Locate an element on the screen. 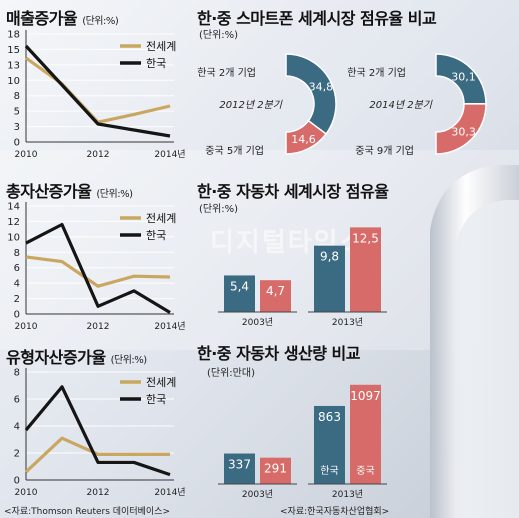 The height and width of the screenshot is (518, 519). chart2-title-text: 총자산증가율 is located at coordinates (49, 191).